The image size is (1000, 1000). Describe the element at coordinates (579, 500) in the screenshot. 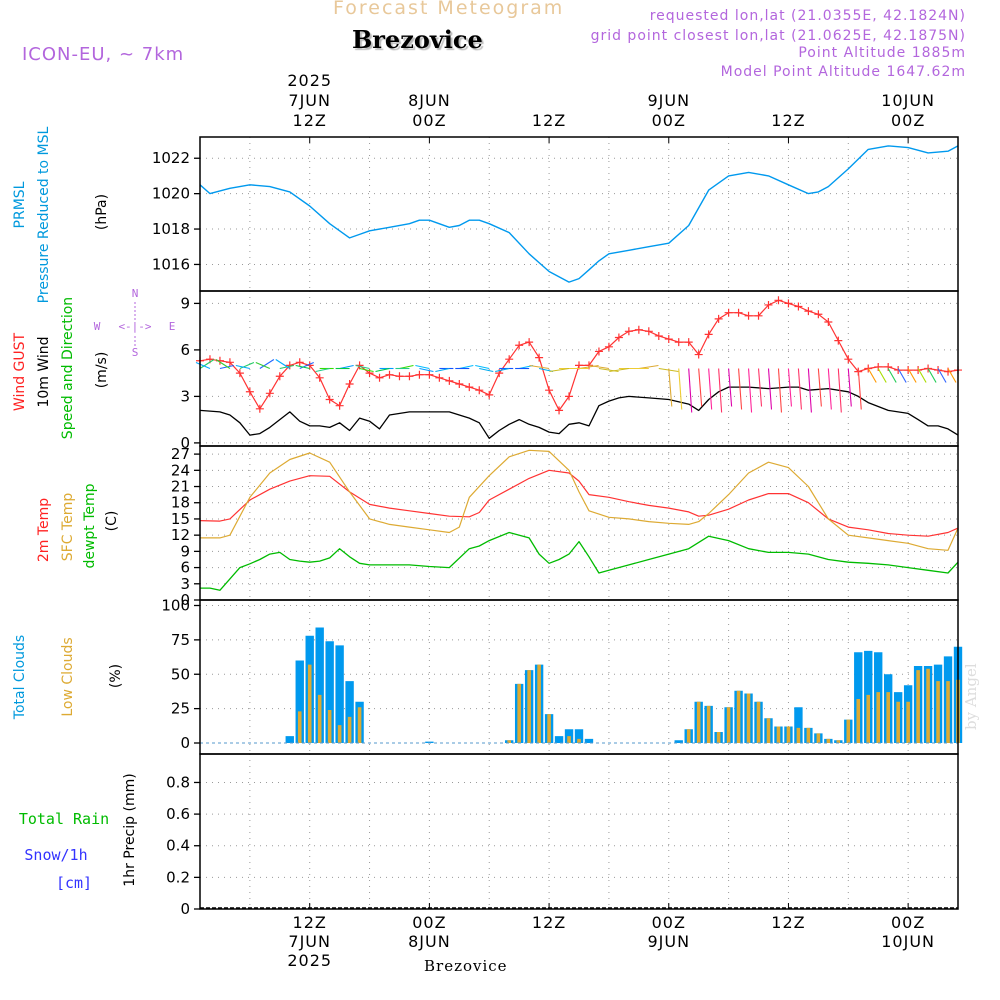

I see `sfc-temp-line` at that location.